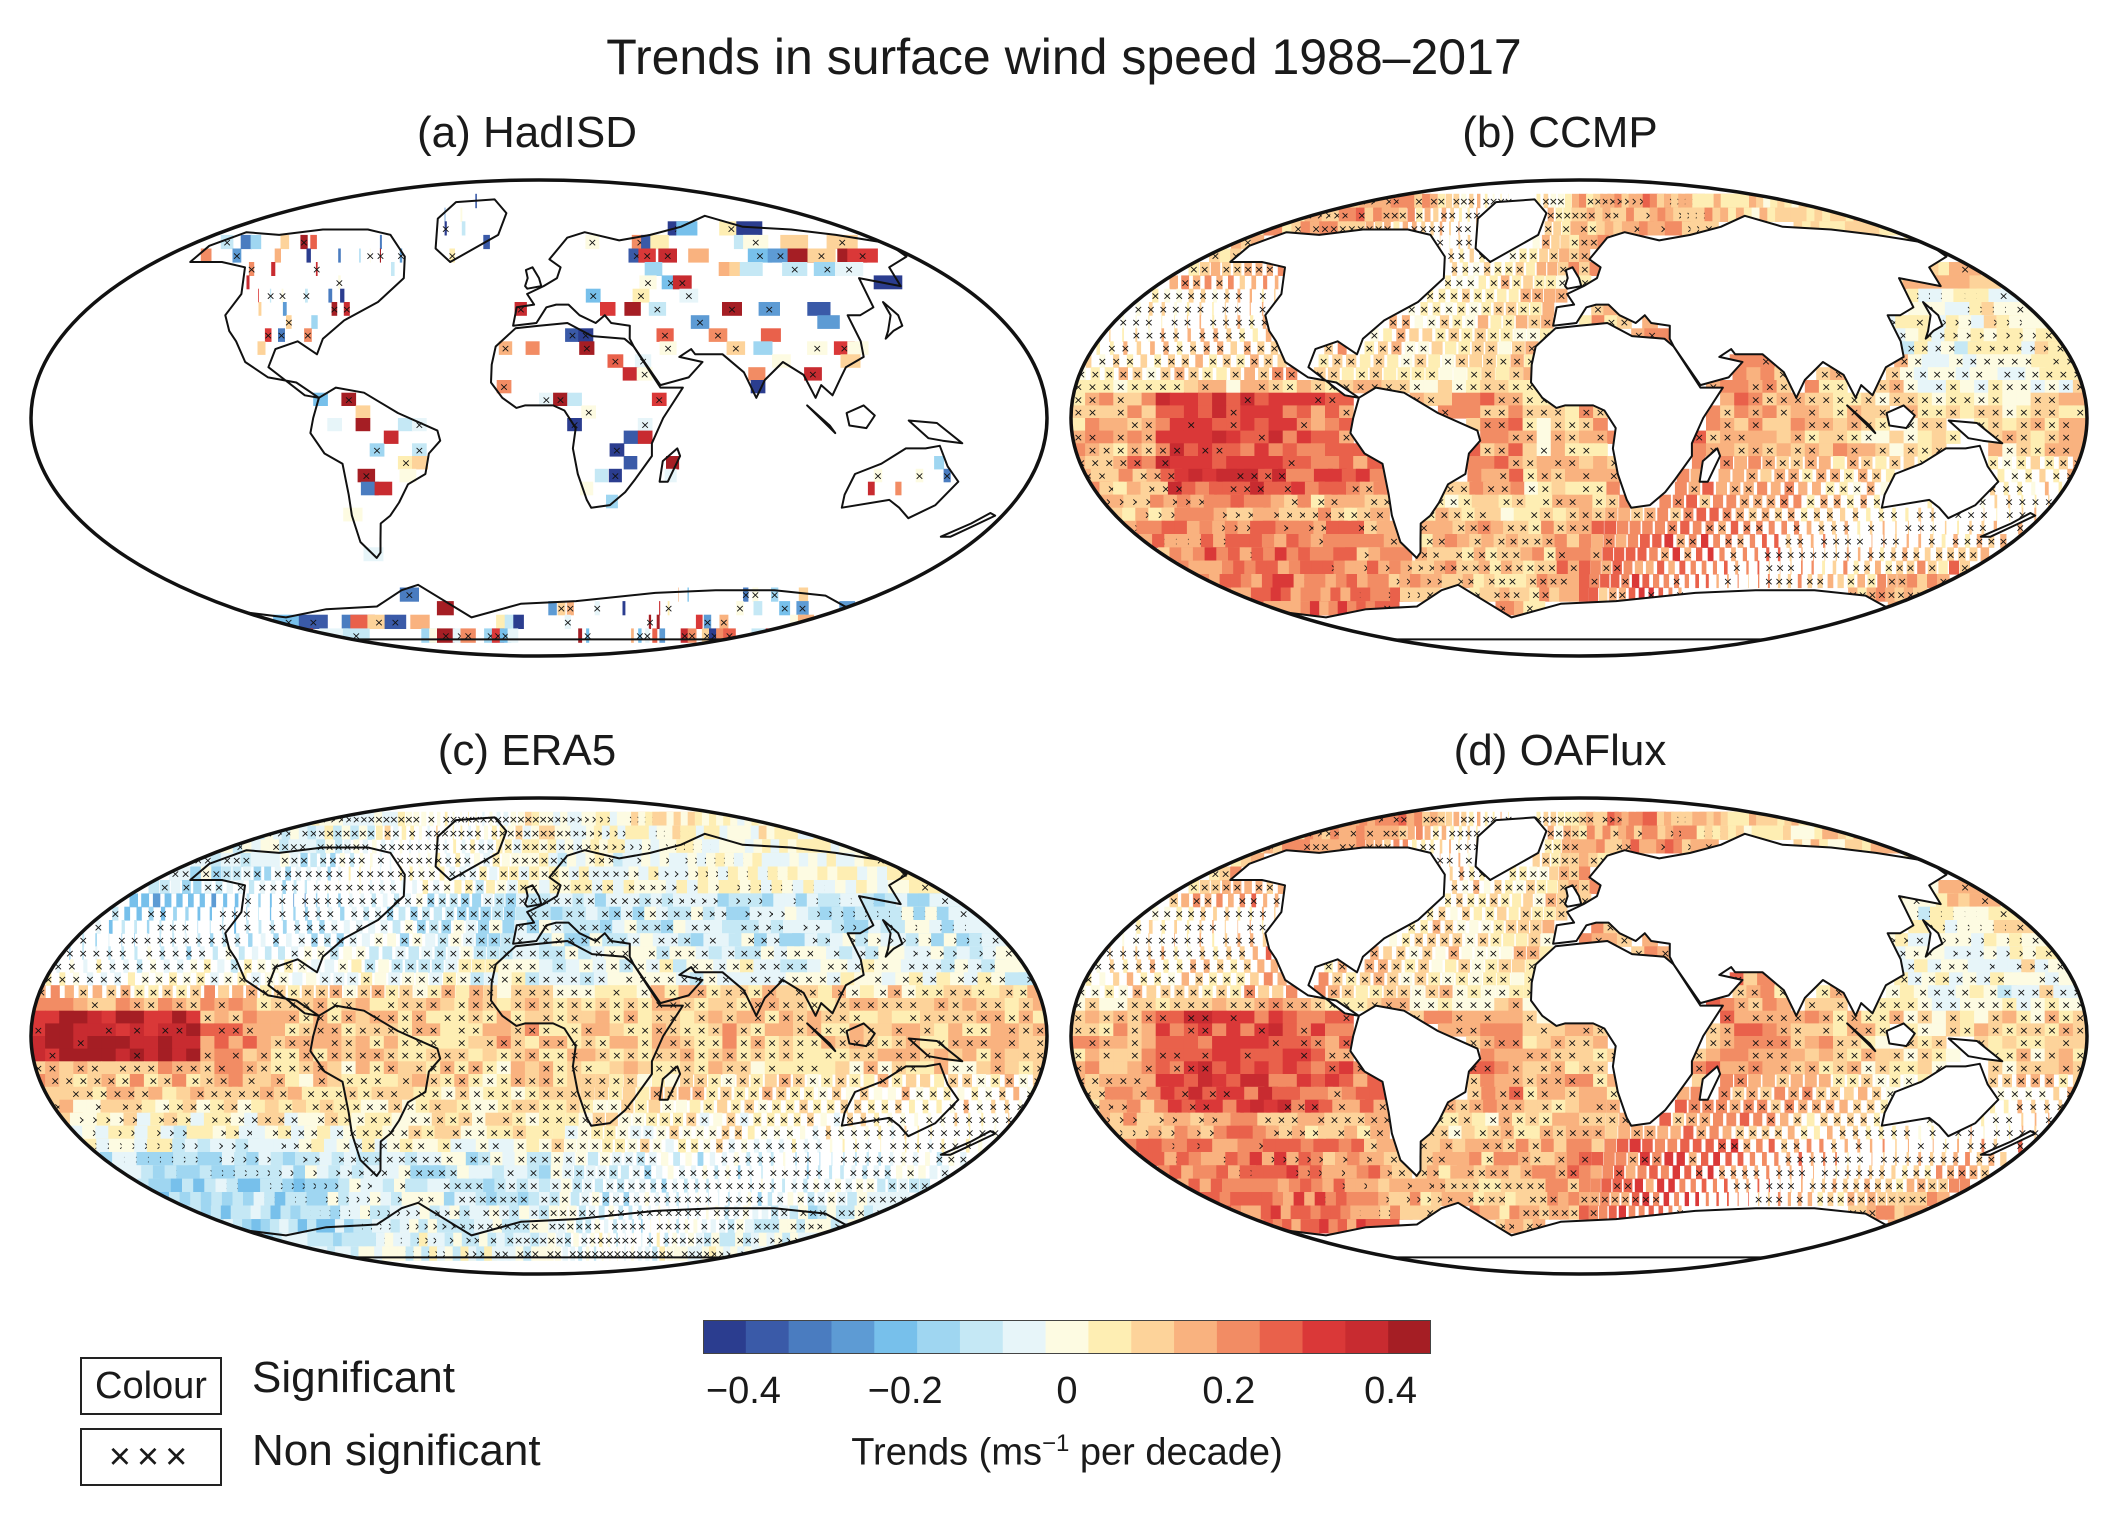 This screenshot has width=2128, height=1539. I want to click on coastline-australia, so click(900, 482).